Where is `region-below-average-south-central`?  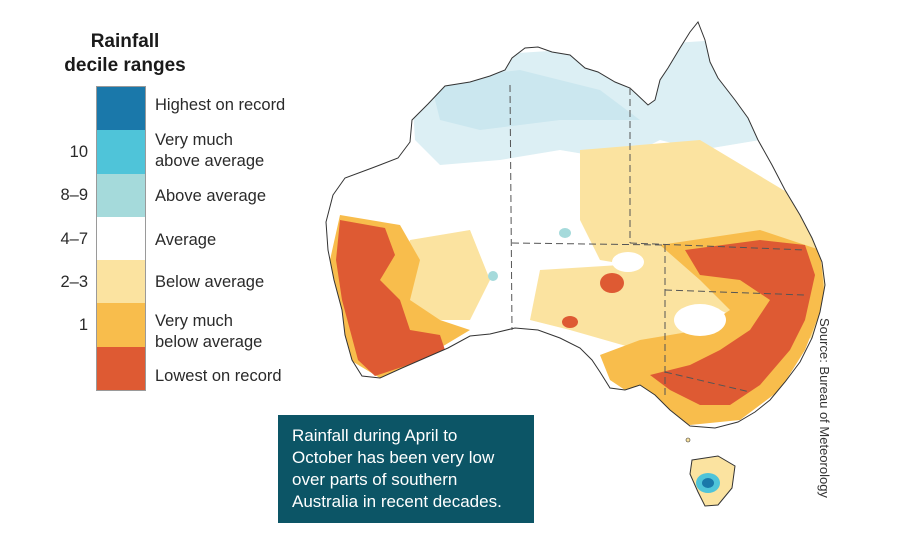 region-below-average-south-central is located at coordinates (625, 305).